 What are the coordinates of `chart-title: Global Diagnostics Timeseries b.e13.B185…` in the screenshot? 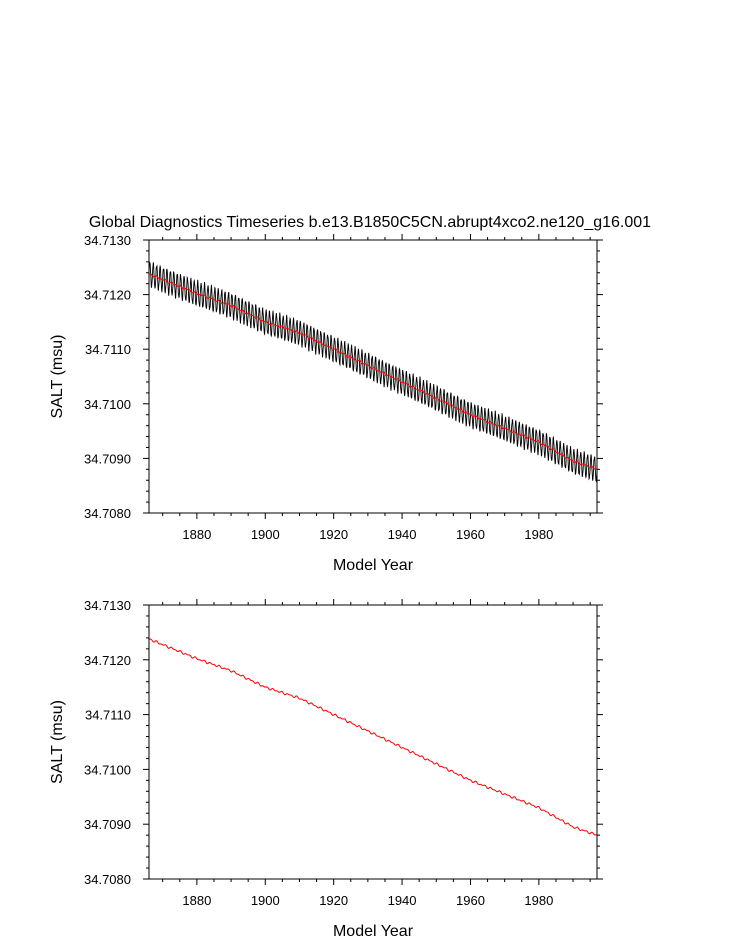 It's located at (370, 222).